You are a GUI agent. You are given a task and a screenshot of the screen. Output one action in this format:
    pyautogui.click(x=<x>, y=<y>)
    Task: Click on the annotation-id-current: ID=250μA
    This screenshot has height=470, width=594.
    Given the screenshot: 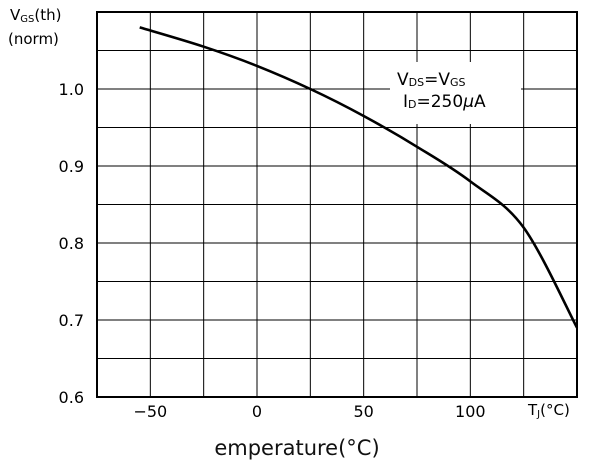 What is the action you would take?
    pyautogui.click(x=444, y=102)
    